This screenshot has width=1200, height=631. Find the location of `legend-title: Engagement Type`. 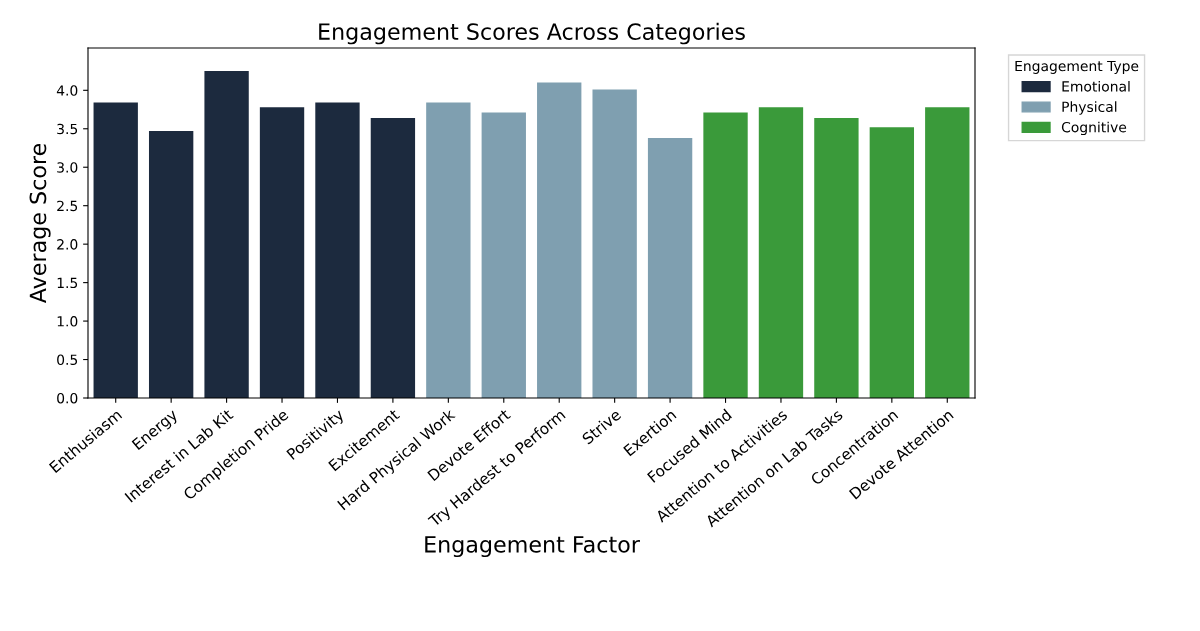

legend-title: Engagement Type is located at coordinates (1077, 67).